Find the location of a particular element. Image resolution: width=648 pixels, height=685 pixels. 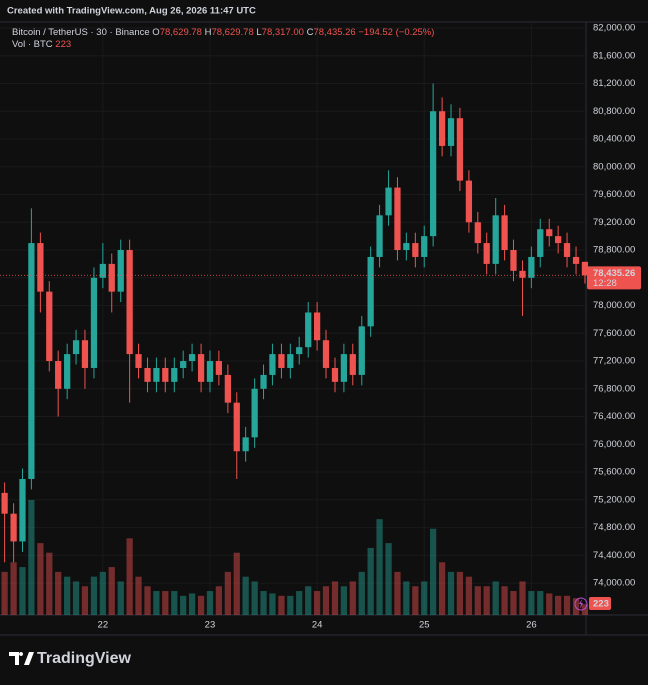

brand-logo: TradingView is located at coordinates (70, 658).